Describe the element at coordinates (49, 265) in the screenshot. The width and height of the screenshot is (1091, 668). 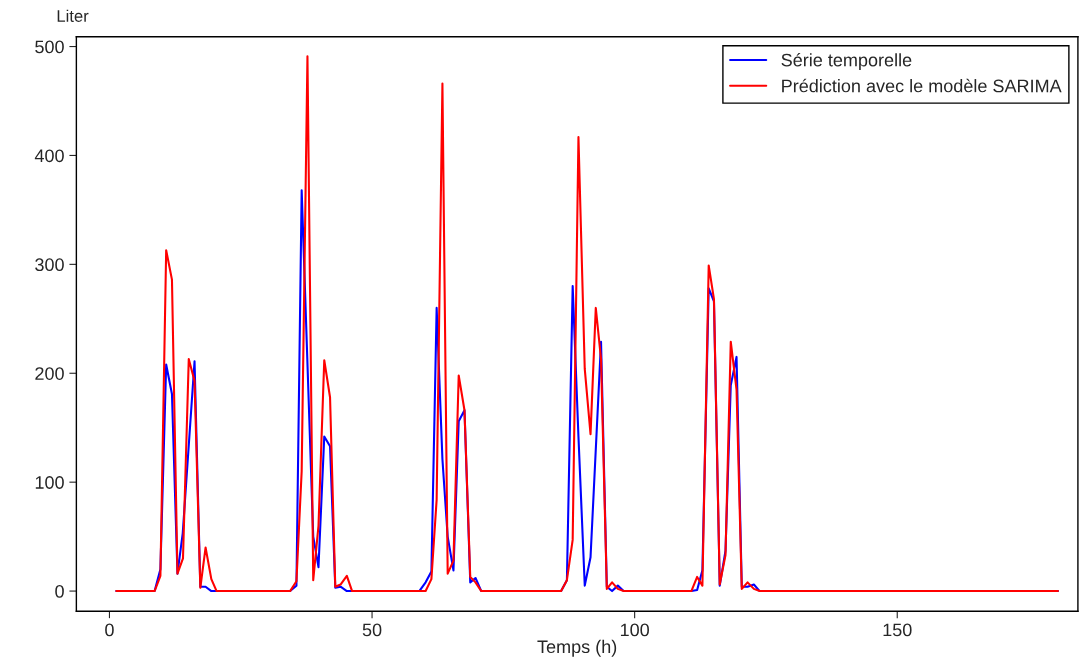
I see `y-tick-label: 300` at that location.